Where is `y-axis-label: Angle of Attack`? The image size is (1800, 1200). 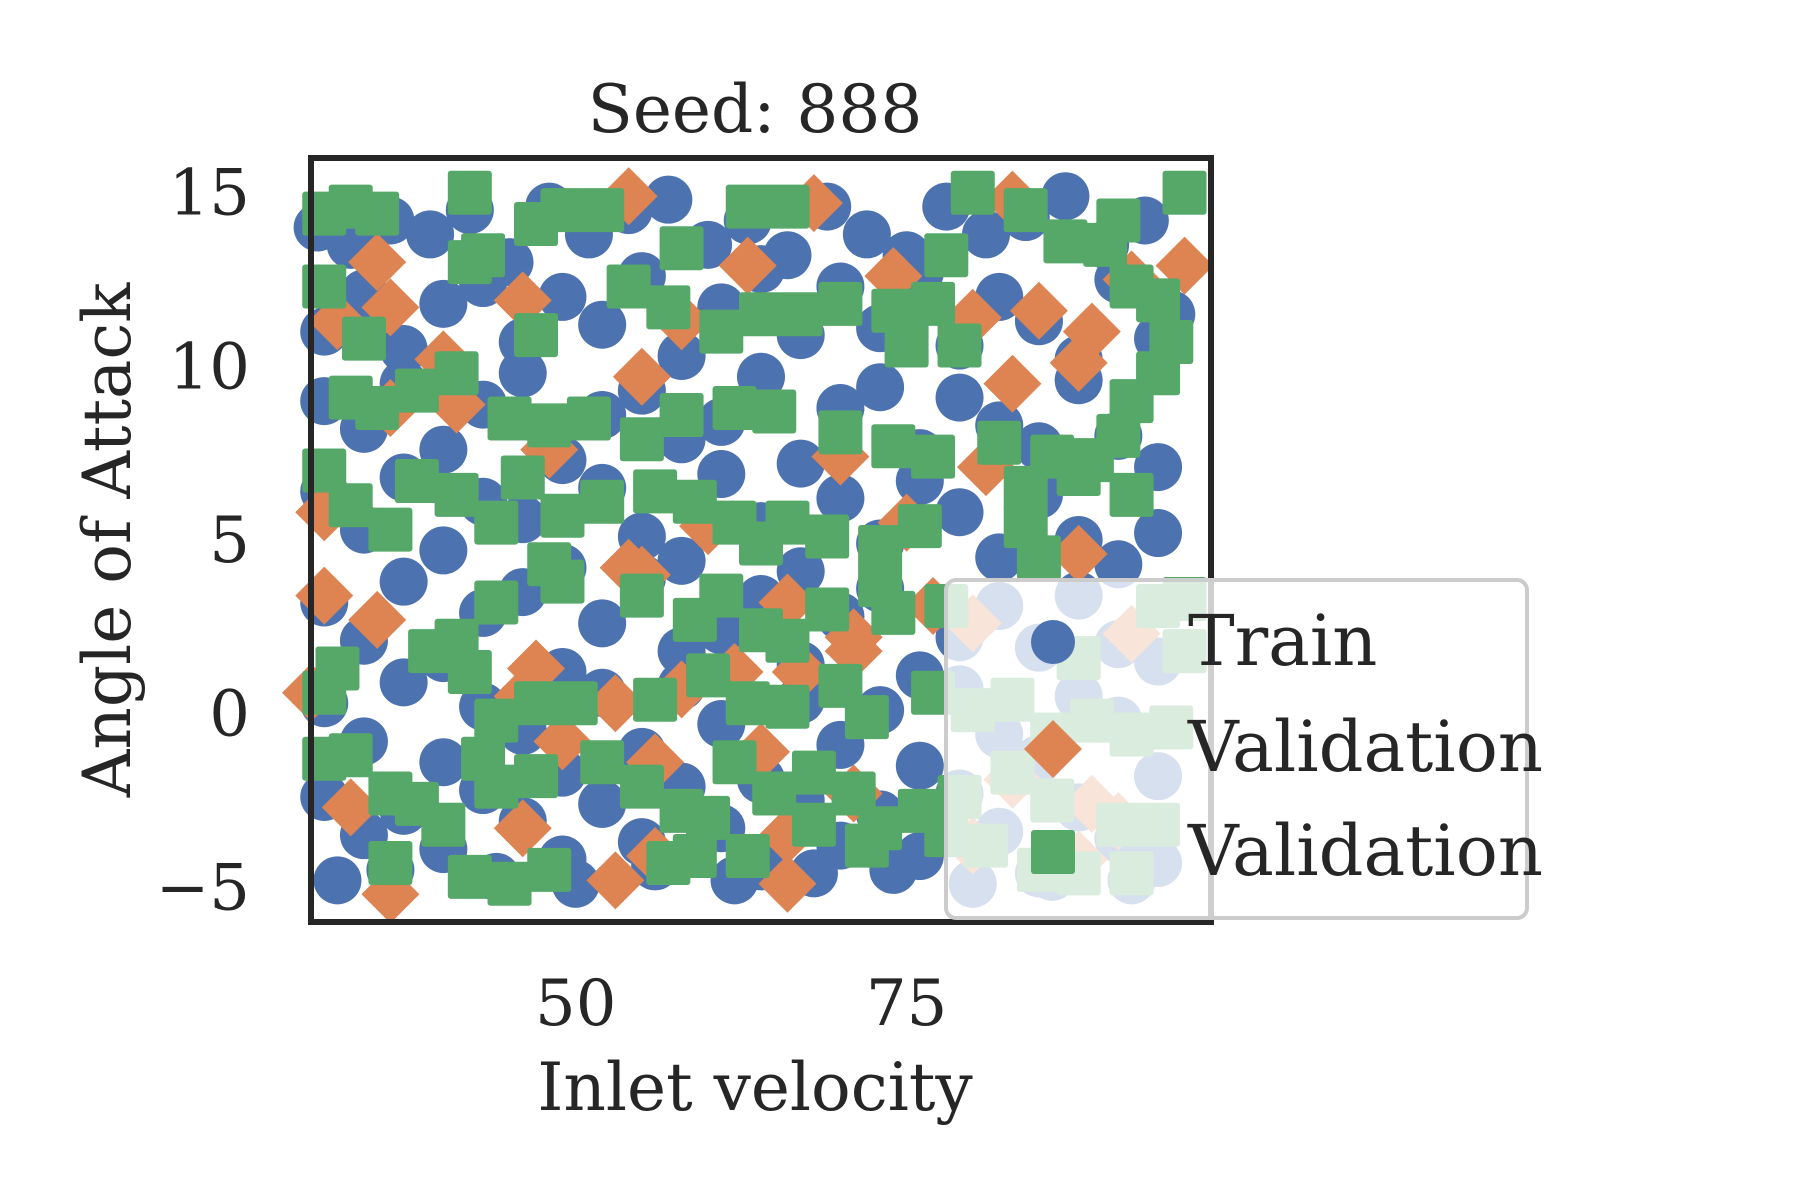
y-axis-label: Angle of Attack is located at coordinates (107, 540).